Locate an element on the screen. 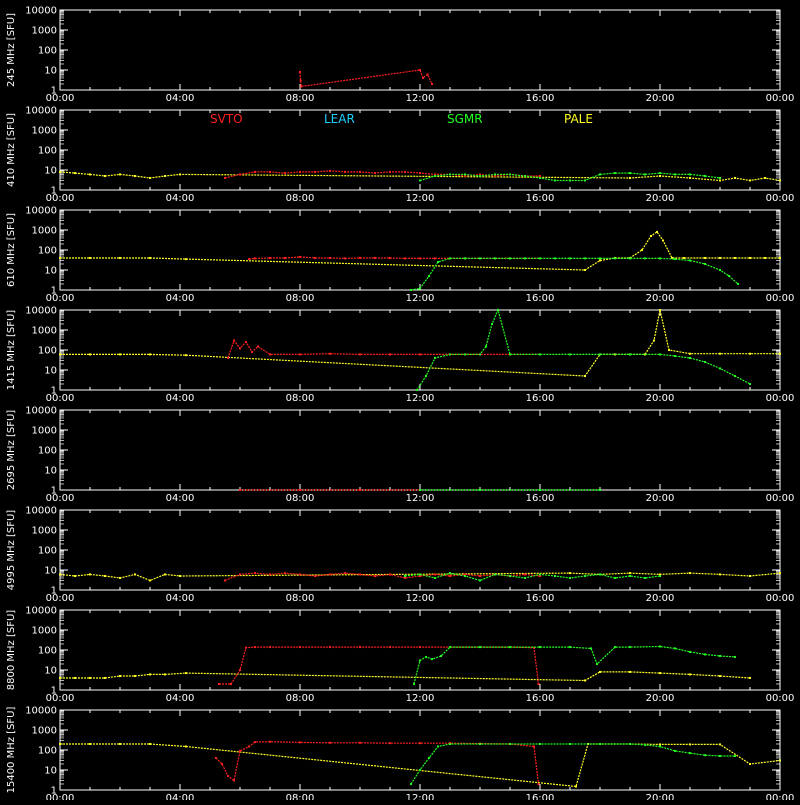  series-line-sgmr is located at coordinates (574, 274).